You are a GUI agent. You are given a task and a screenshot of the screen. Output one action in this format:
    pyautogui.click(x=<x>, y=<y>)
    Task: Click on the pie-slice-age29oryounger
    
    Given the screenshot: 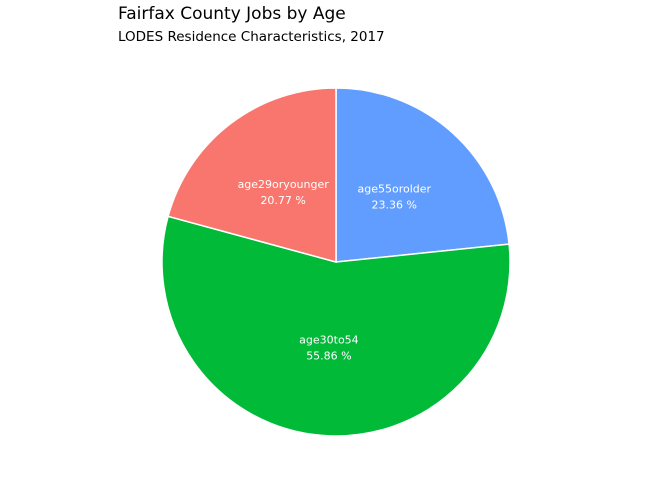 What is the action you would take?
    pyautogui.click(x=252, y=175)
    